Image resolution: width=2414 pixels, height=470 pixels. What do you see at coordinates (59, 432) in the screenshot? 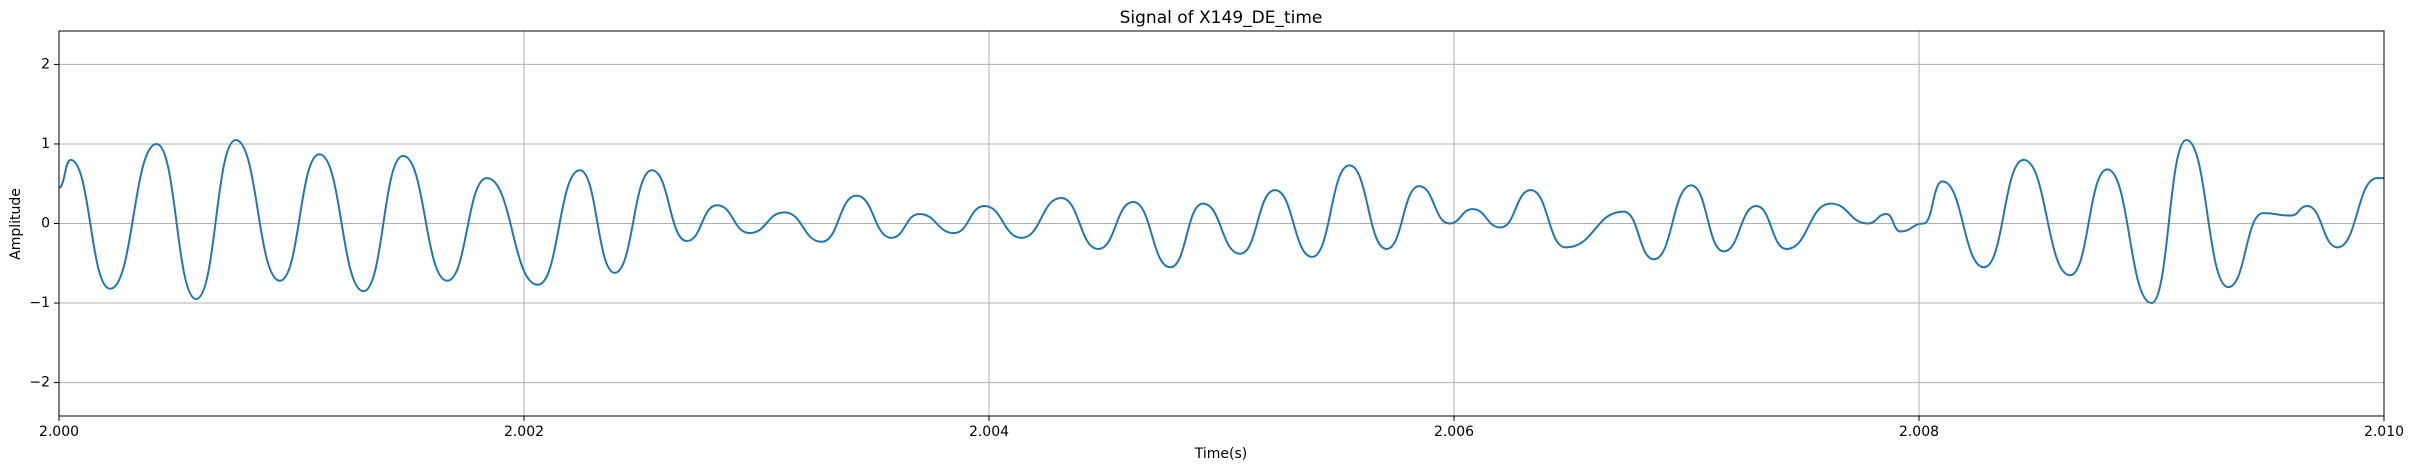
I see `x-tick-label: 2.000` at bounding box center [59, 432].